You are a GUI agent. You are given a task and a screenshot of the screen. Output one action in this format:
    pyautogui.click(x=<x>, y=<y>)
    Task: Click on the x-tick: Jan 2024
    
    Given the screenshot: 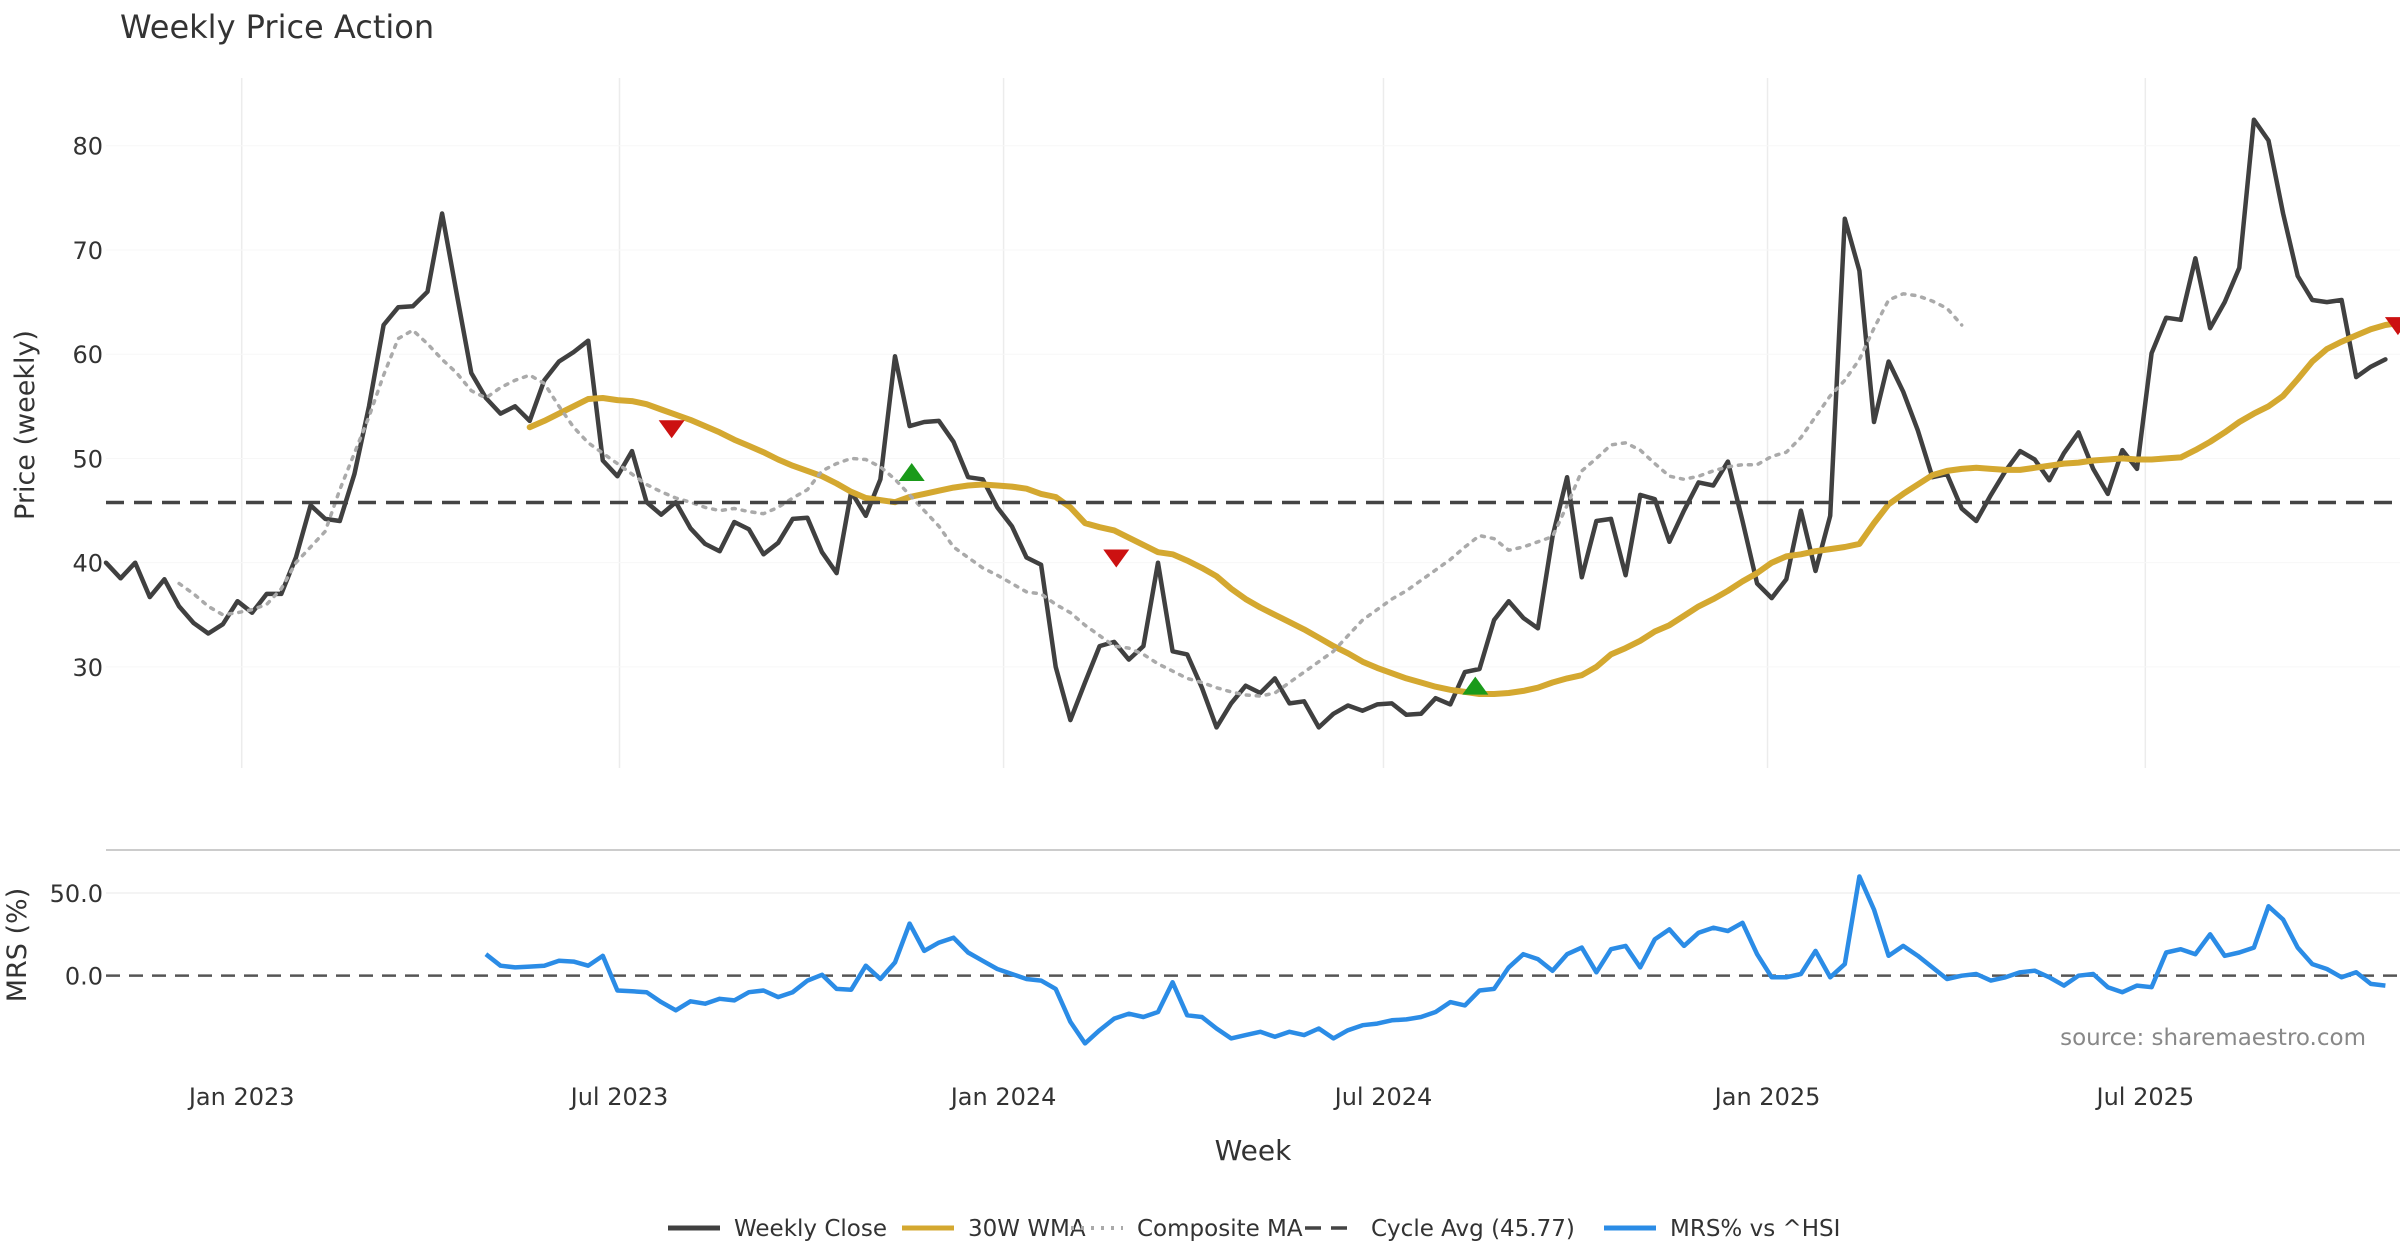 What is the action you would take?
    pyautogui.click(x=1003, y=1097)
    